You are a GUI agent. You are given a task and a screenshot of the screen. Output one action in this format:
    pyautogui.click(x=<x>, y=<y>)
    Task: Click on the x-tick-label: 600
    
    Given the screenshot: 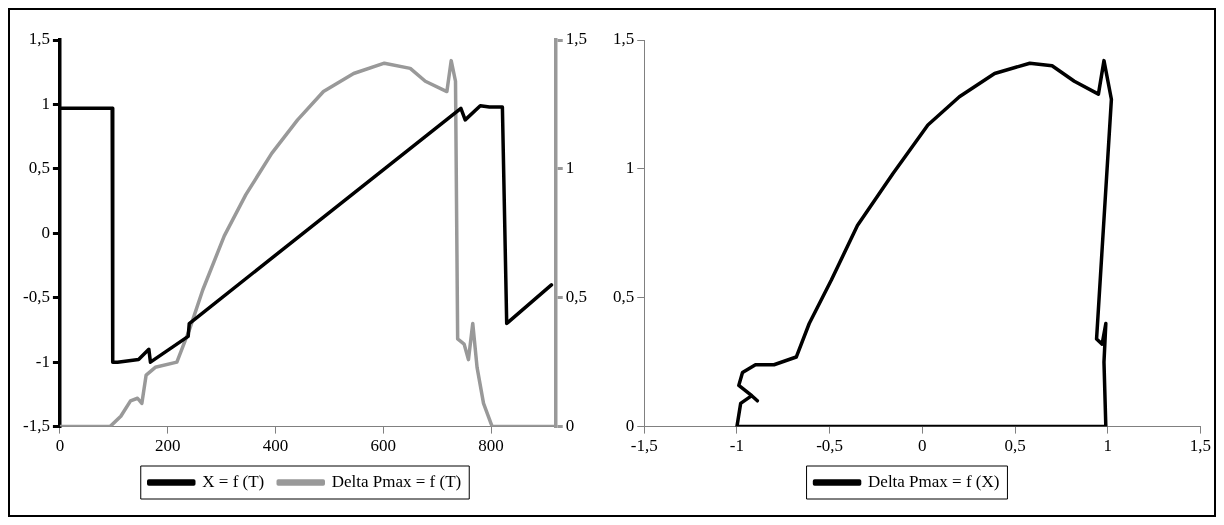 What is the action you would take?
    pyautogui.click(x=383, y=446)
    